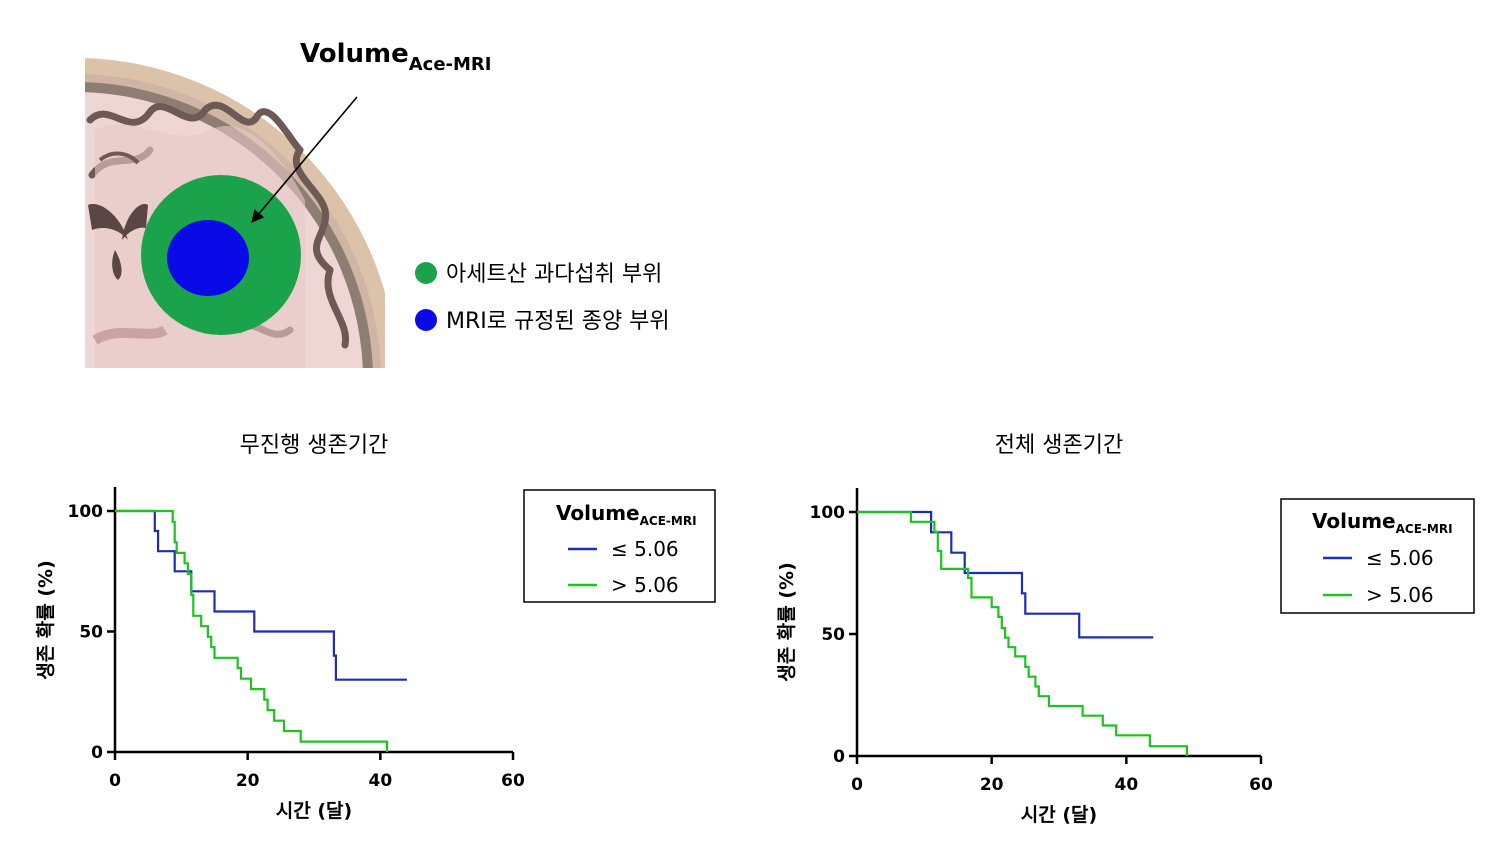 This screenshot has height=866, width=1510. Describe the element at coordinates (235, 213) in the screenshot. I see `brain-illustration` at that location.